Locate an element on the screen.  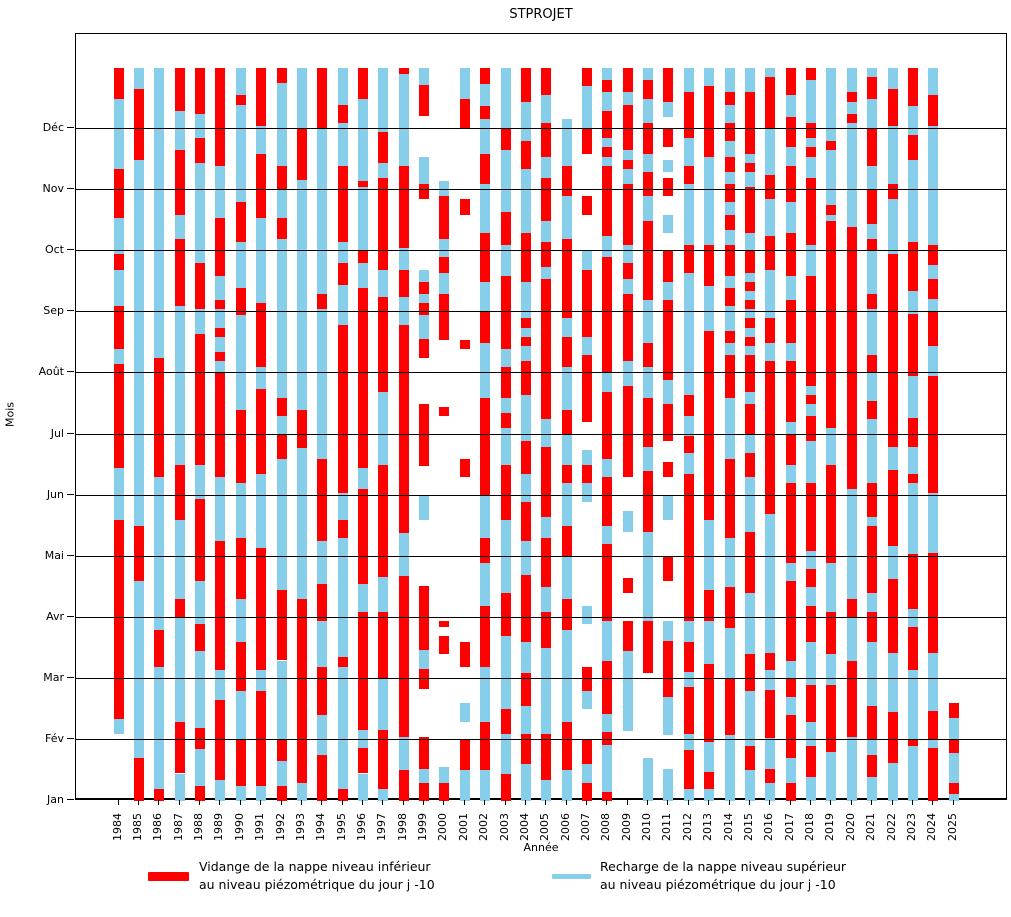
year-tick-label: 1999 is located at coordinates (423, 827).